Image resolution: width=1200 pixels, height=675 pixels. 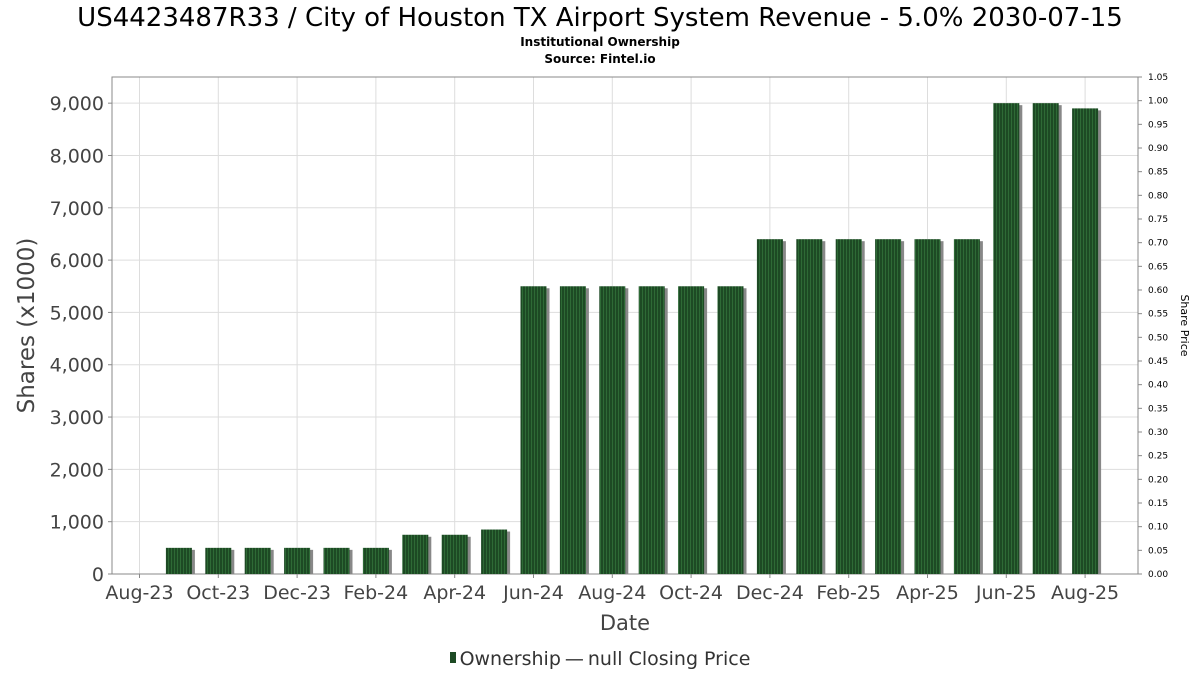 I want to click on y2-tick-label: 0.40, so click(x=1158, y=386).